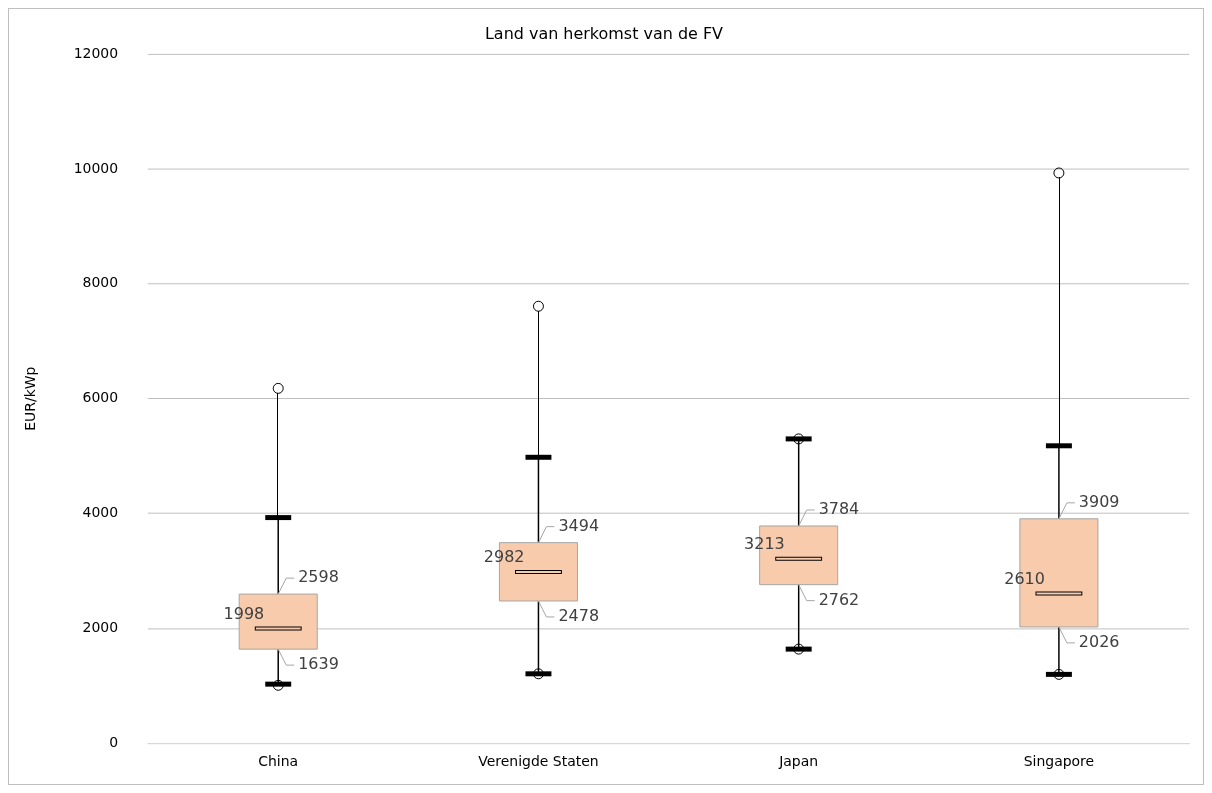 The image size is (1212, 793). What do you see at coordinates (1099, 501) in the screenshot?
I see `annotation: 3909` at bounding box center [1099, 501].